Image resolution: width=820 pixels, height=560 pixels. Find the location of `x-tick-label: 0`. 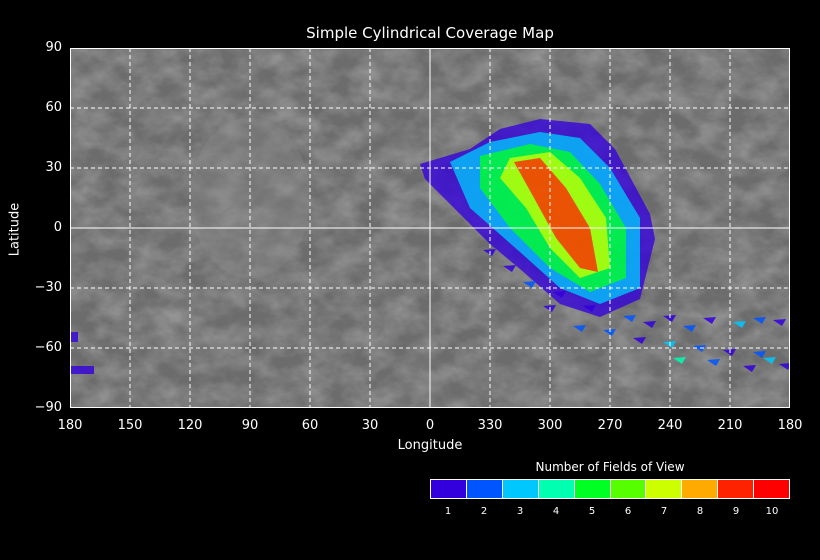

x-tick-label: 0 is located at coordinates (430, 425).